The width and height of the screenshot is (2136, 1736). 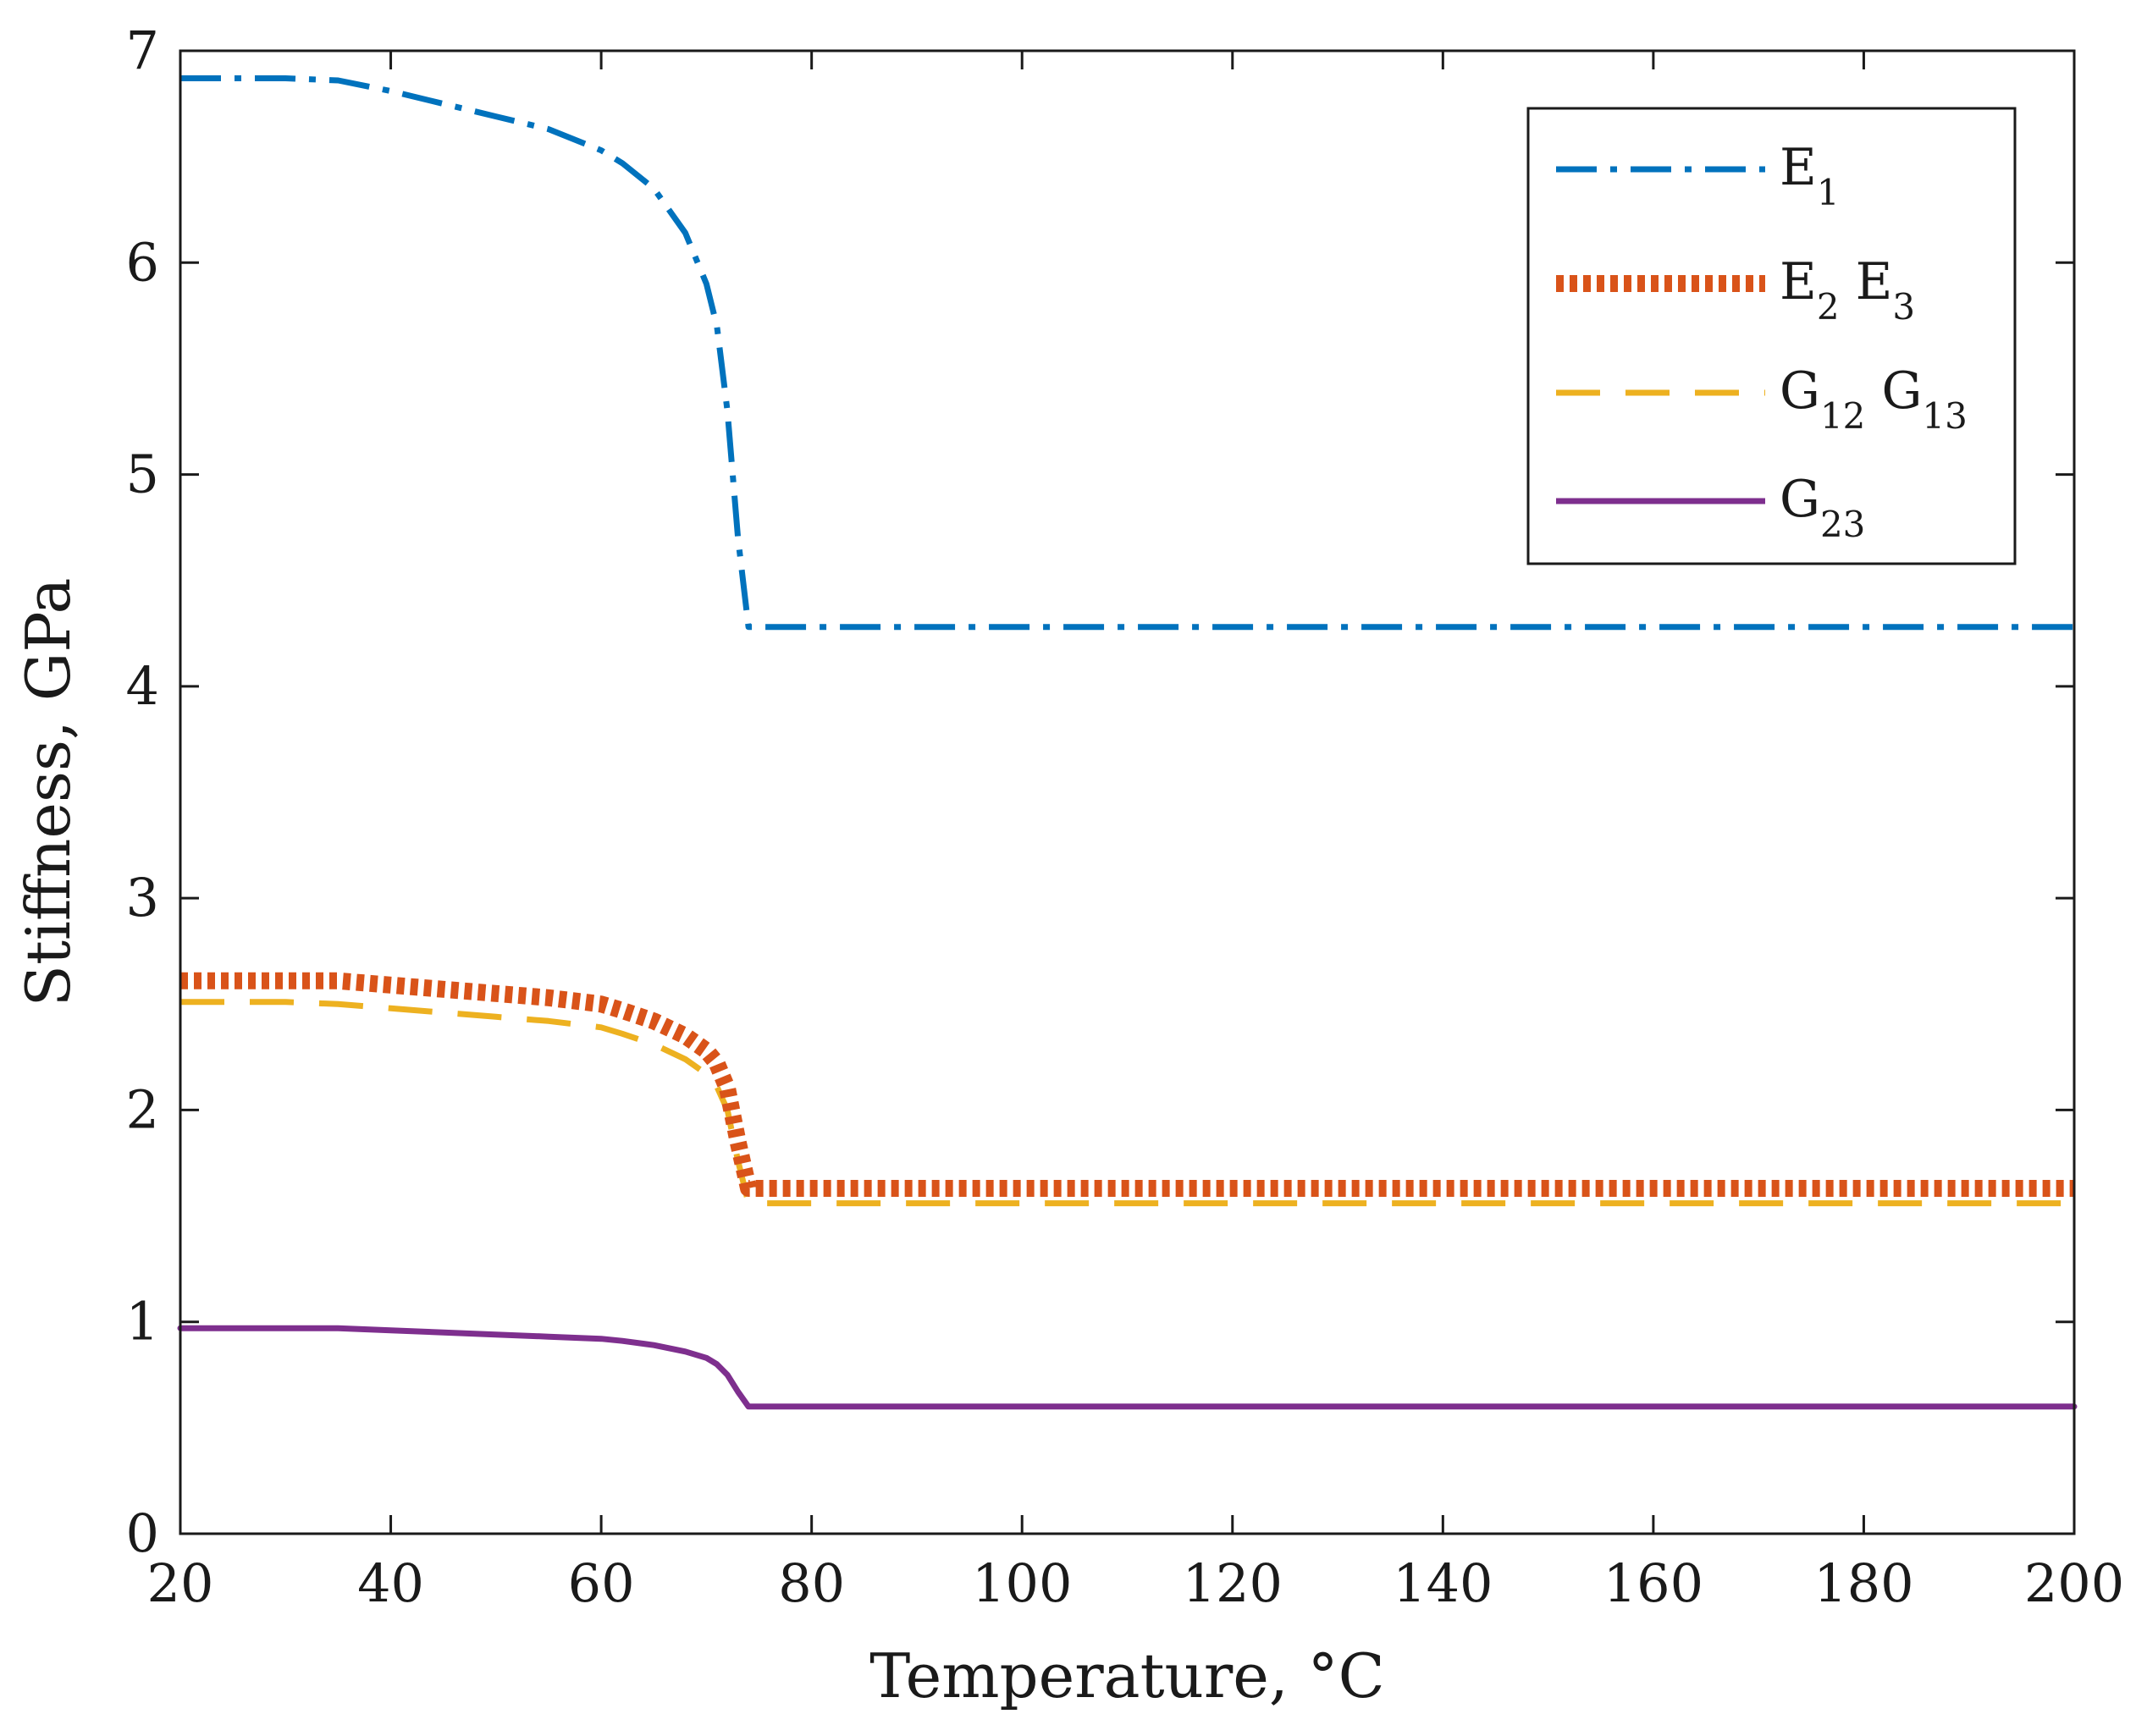 I want to click on legend-label-e2-e3: E2 E3, so click(x=1847, y=290).